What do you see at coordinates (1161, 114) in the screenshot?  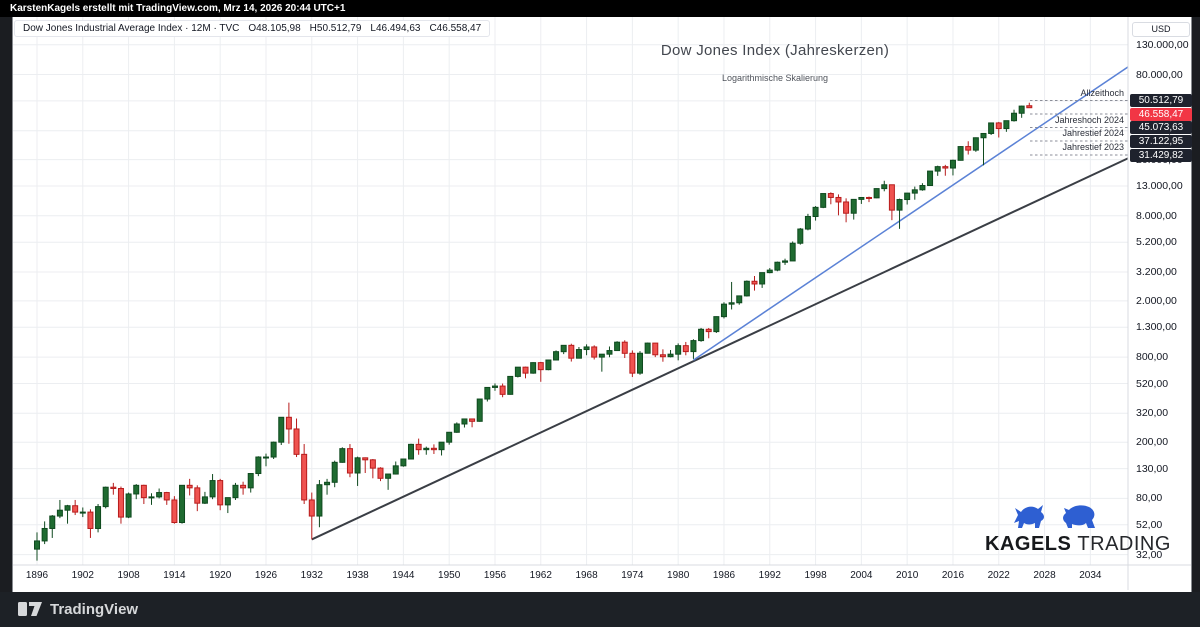 I see `current-price-tag: 46.558,47` at bounding box center [1161, 114].